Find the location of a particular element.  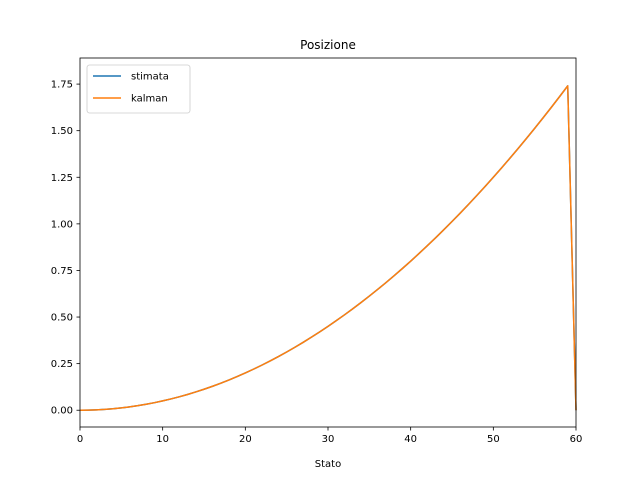

legend-box is located at coordinates (138, 89).